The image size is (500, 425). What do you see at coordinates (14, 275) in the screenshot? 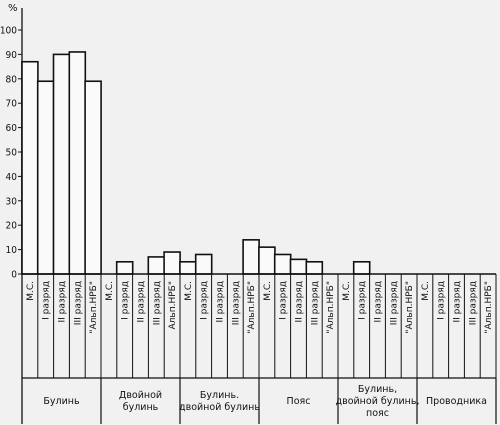
I see `y-tick-label: 0` at bounding box center [14, 275].